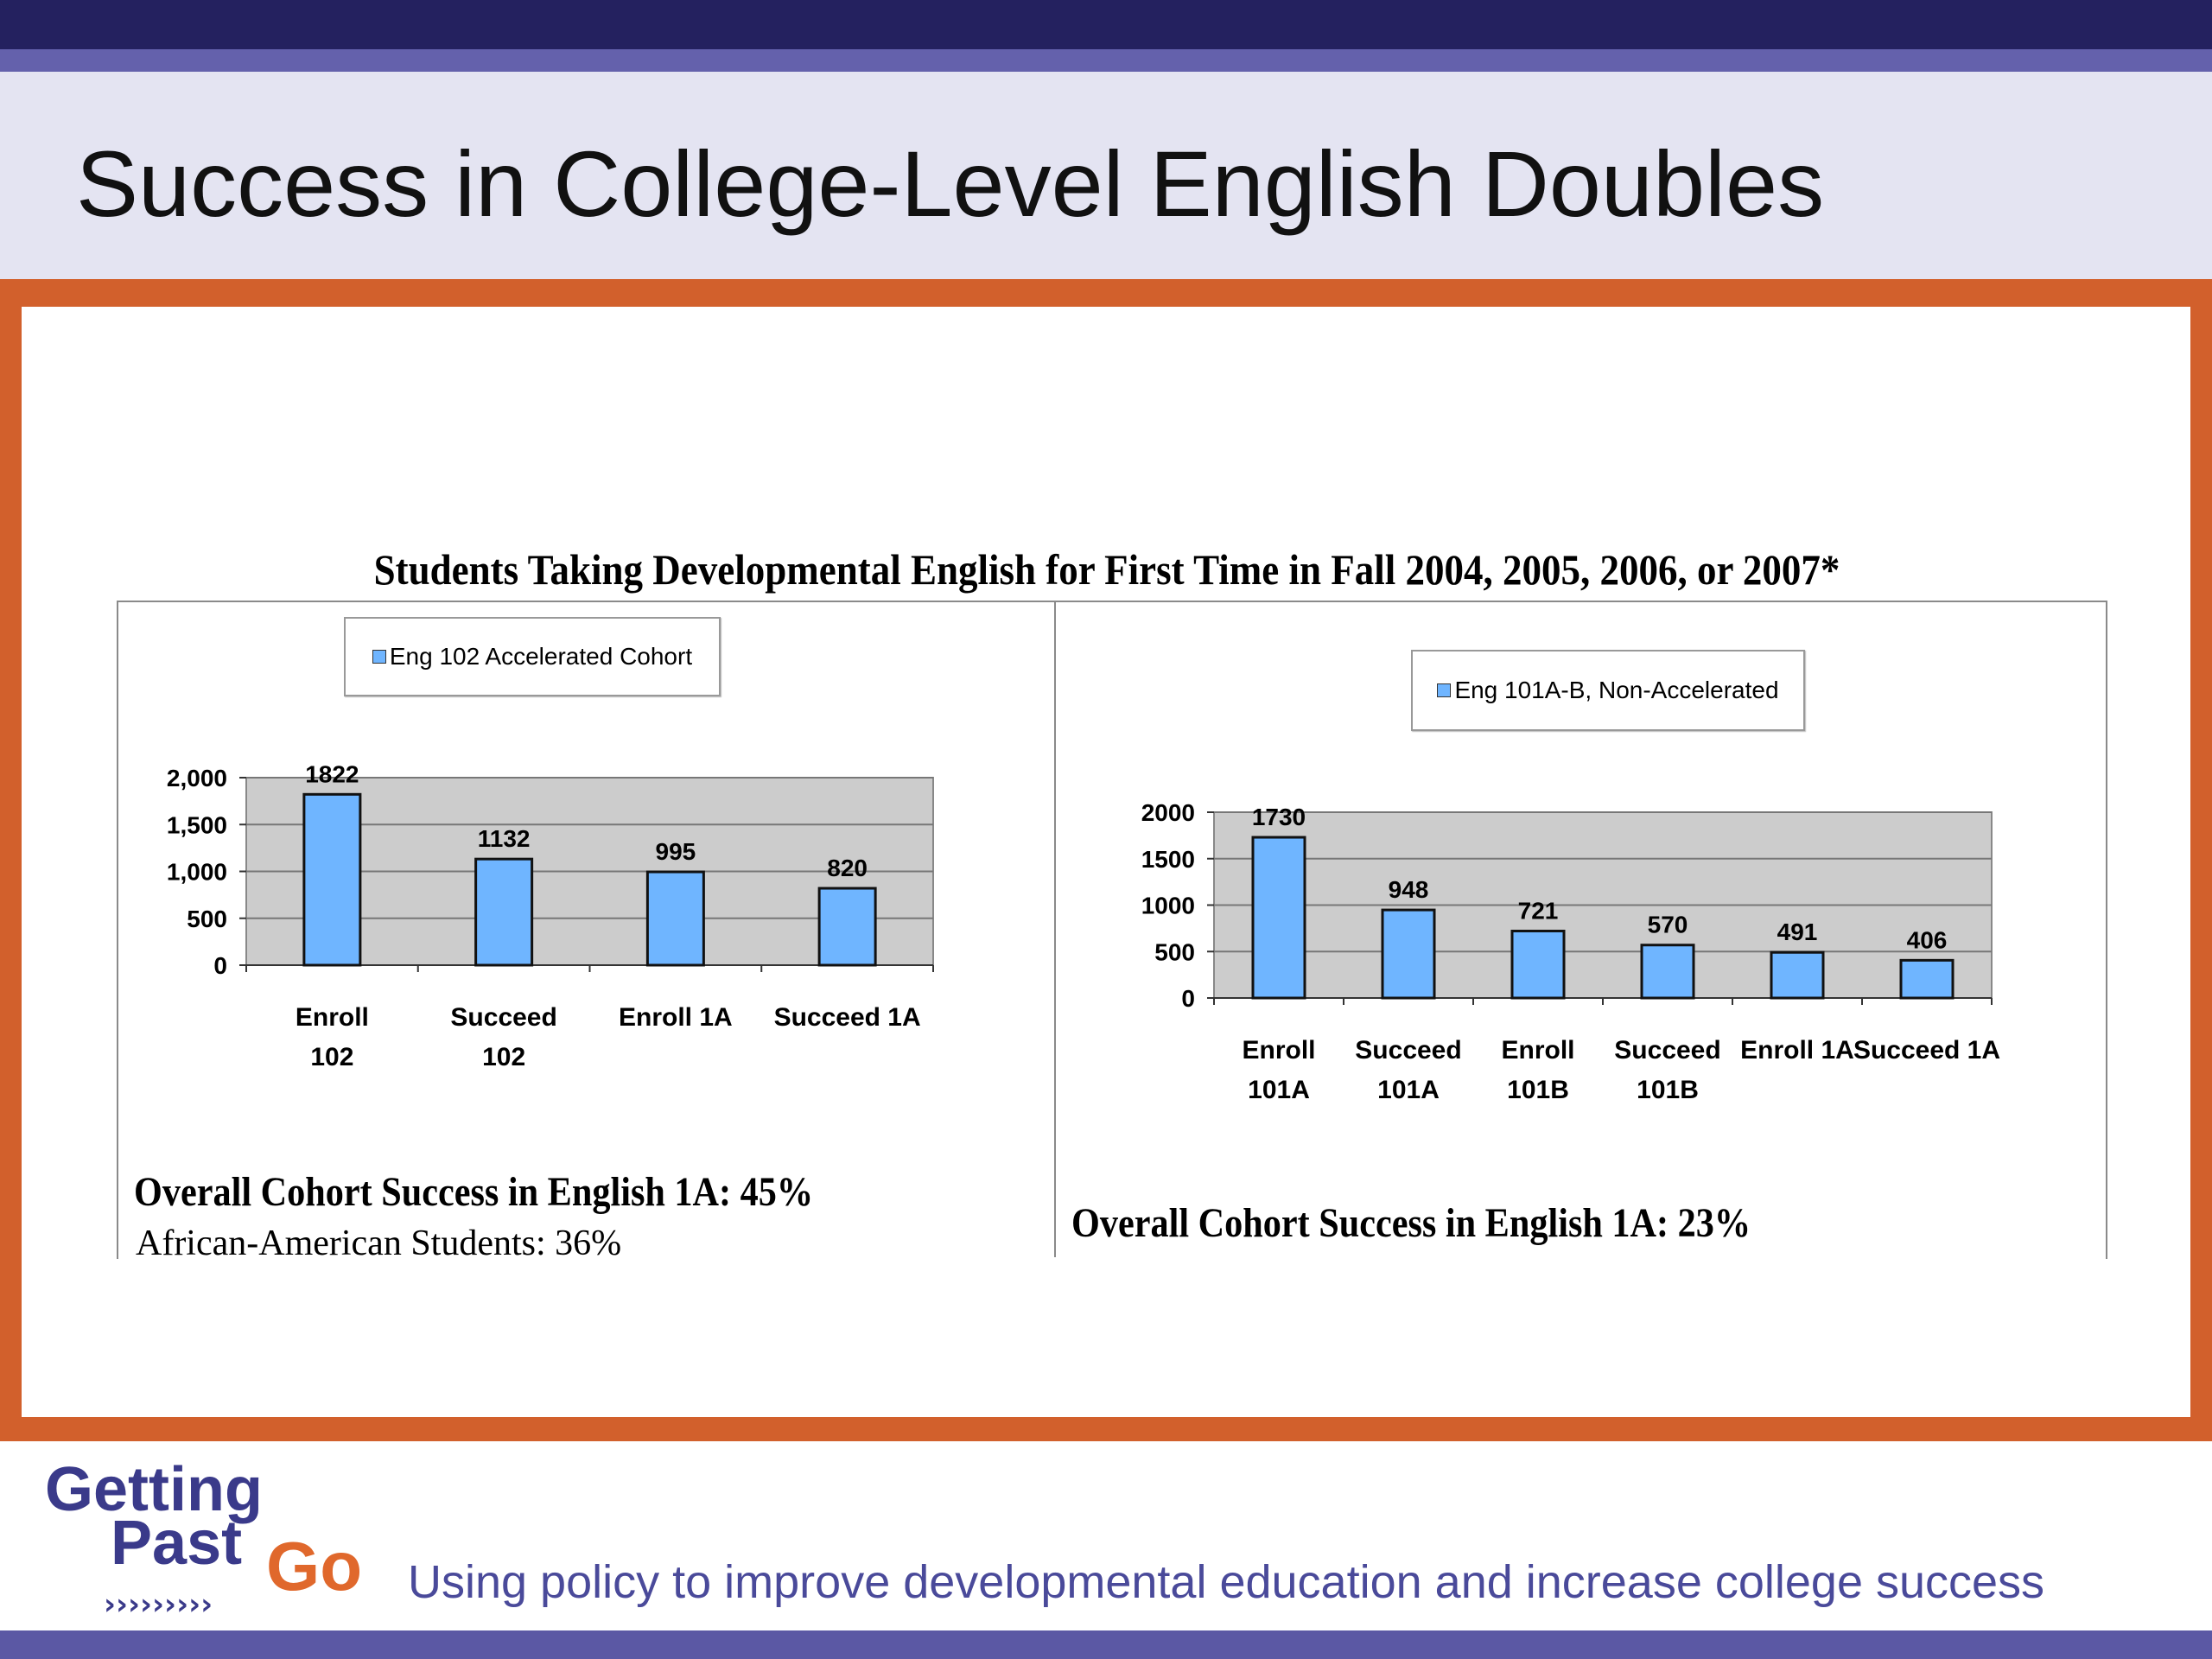 This screenshot has width=2212, height=1659. What do you see at coordinates (1168, 859) in the screenshot?
I see `y-tick-label: 1500` at bounding box center [1168, 859].